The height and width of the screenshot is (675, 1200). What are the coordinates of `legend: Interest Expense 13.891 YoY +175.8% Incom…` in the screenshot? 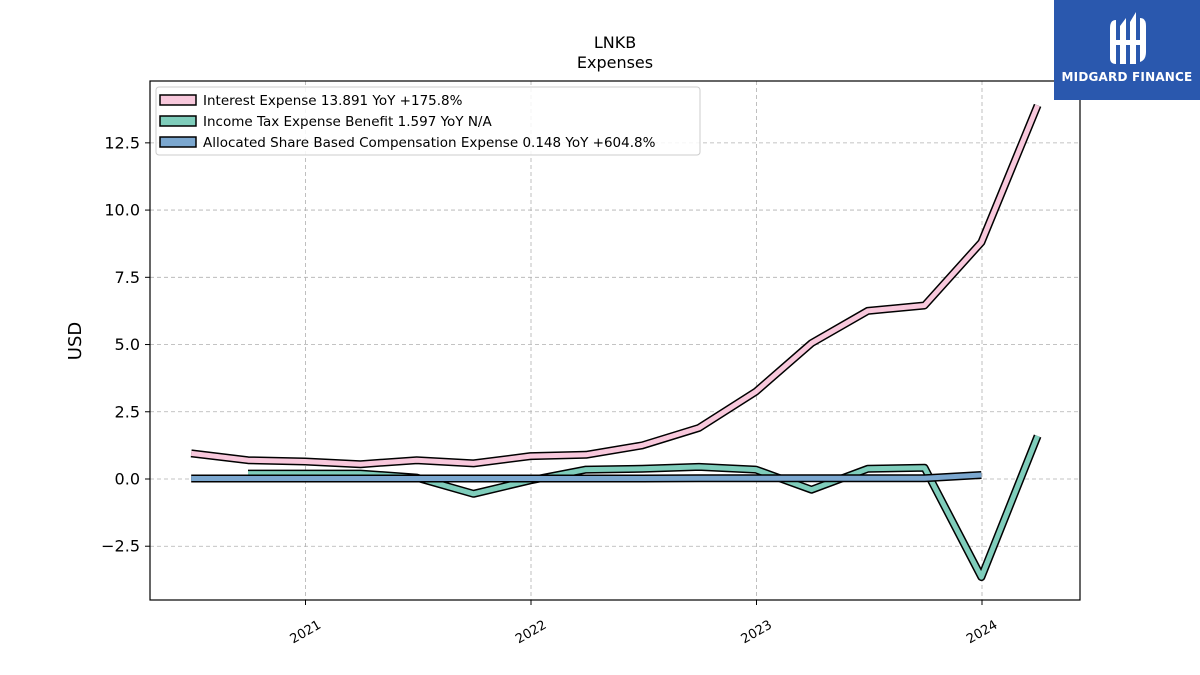 It's located at (428, 121).